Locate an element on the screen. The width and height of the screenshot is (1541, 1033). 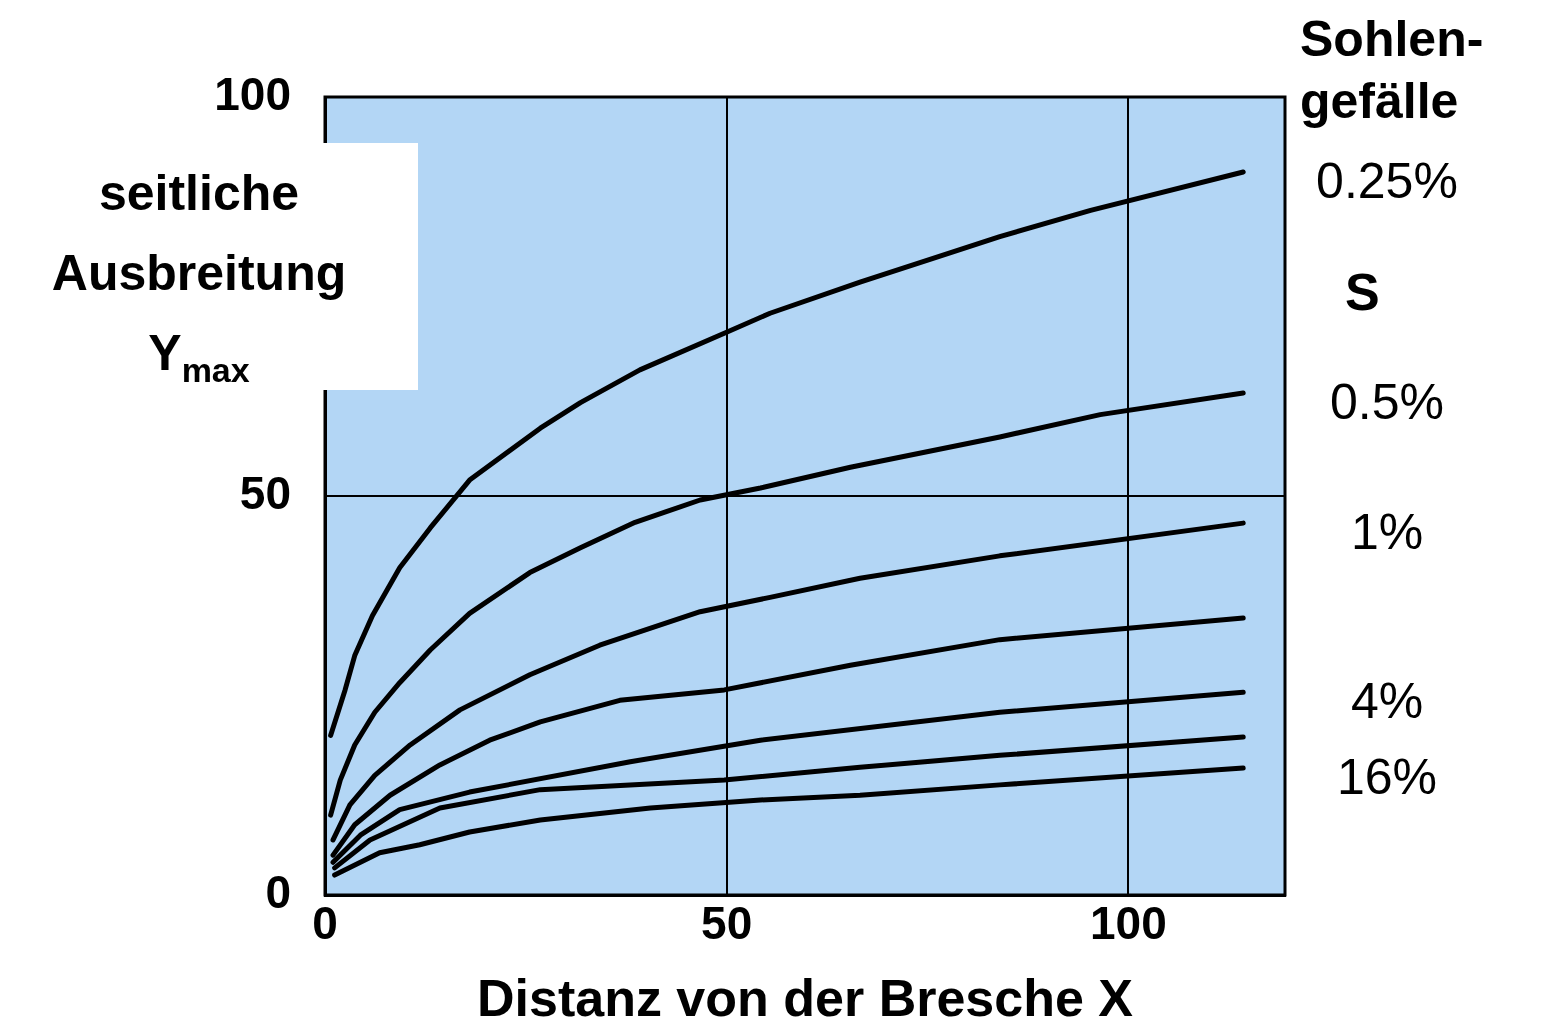
text: S is located at coordinates (1362, 292).